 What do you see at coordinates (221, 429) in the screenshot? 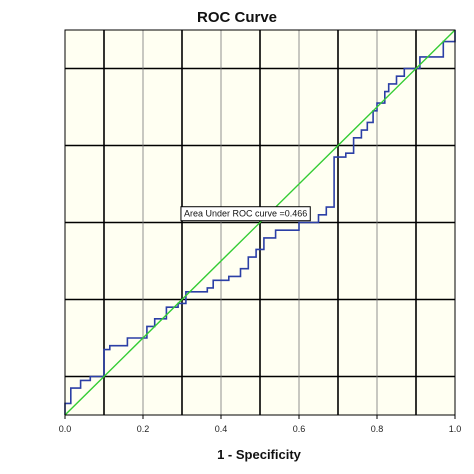
I see `x-tick-label: 0.4` at bounding box center [221, 429].